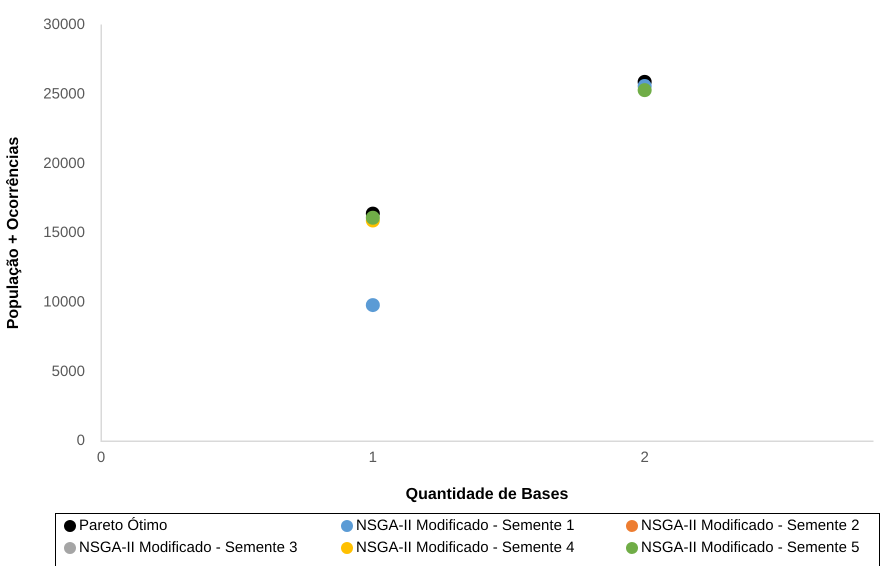 Image resolution: width=880 pixels, height=566 pixels. What do you see at coordinates (64, 93) in the screenshot?
I see `y-tick-label: 25000` at bounding box center [64, 93].